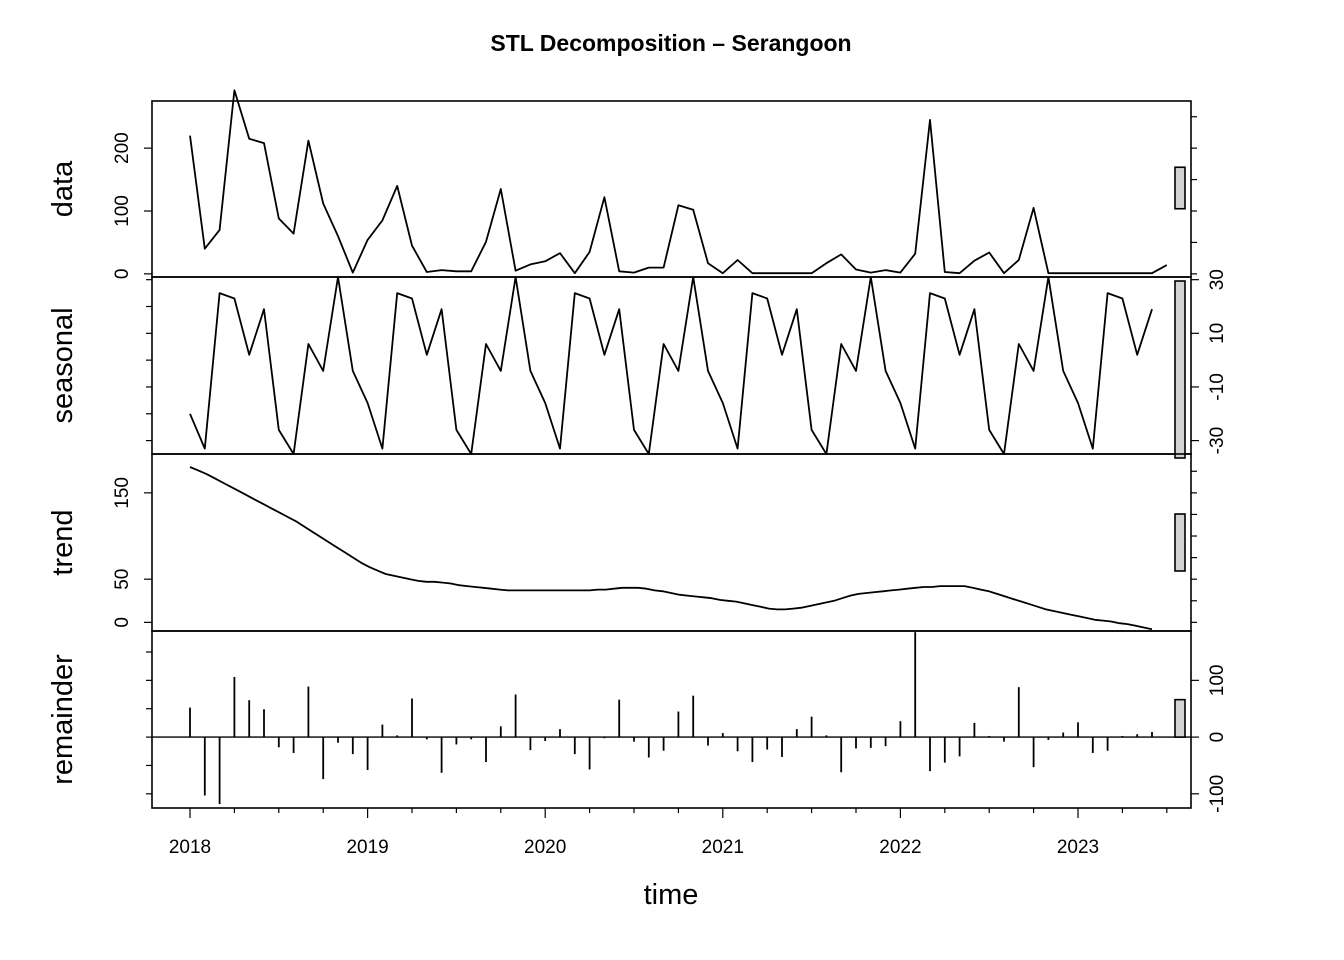 The height and width of the screenshot is (960, 1344). I want to click on panel-frame-trend, so click(671, 542).